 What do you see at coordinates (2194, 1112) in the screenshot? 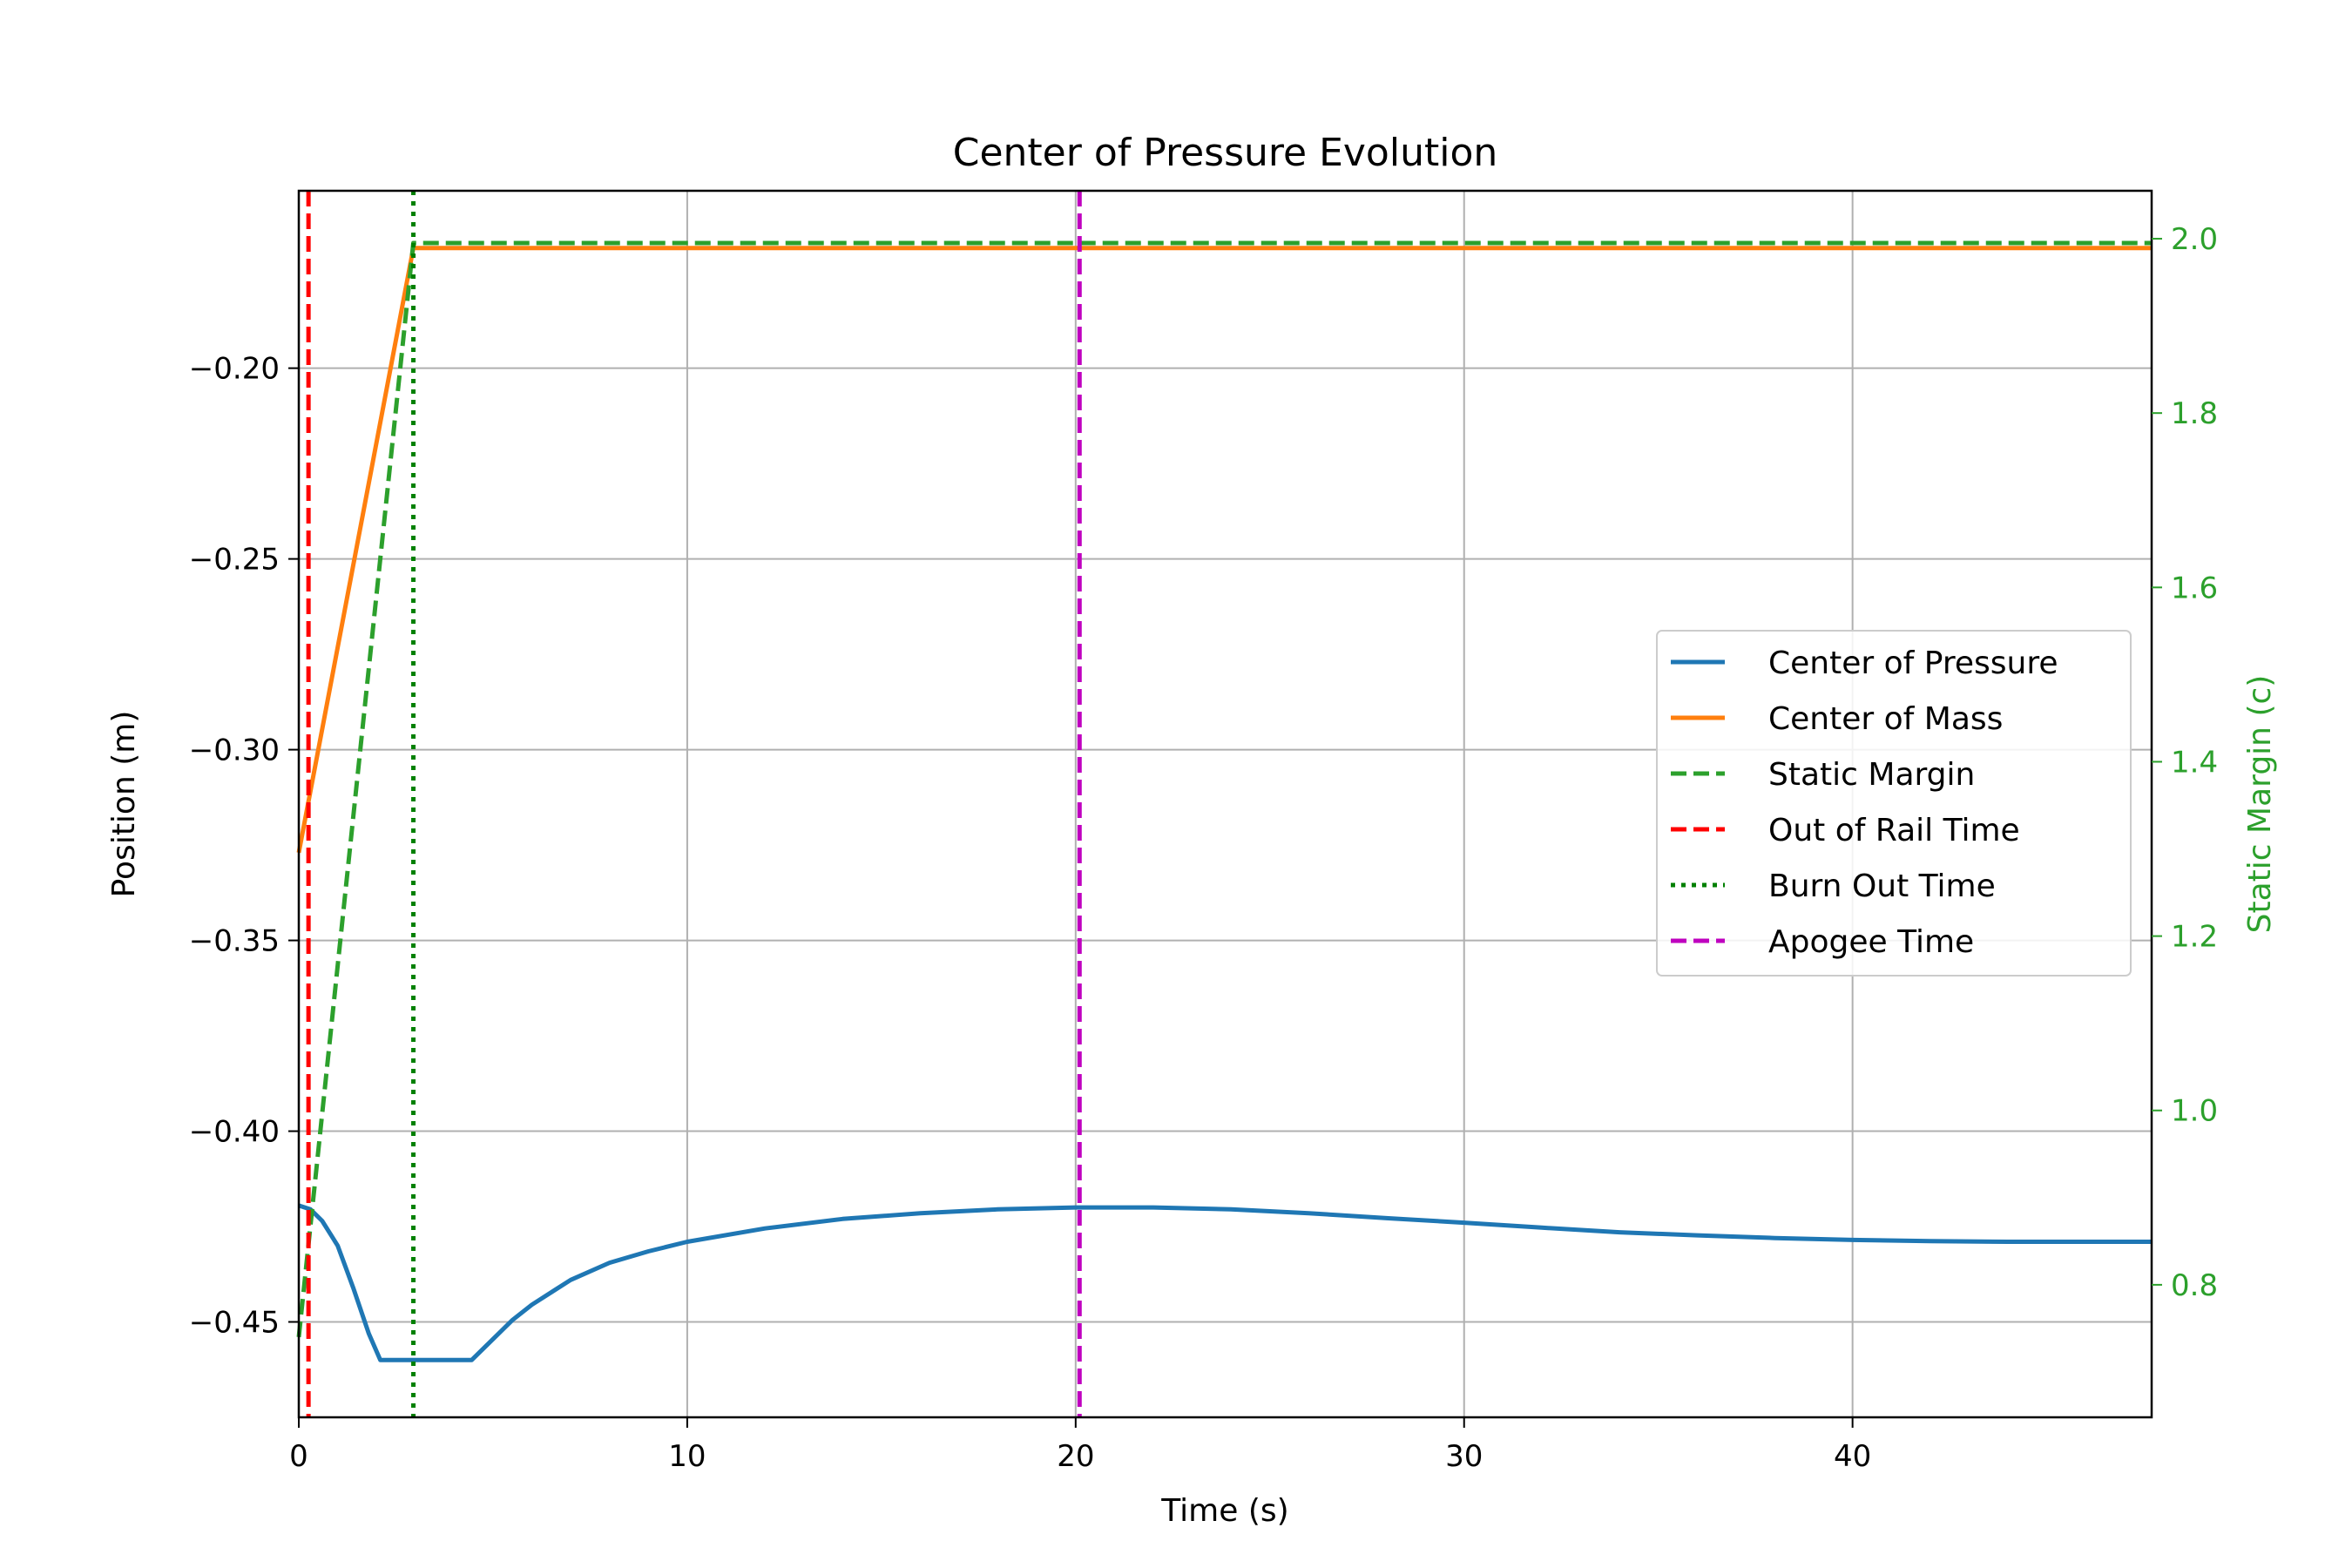
I see `y2-tick-label: 1.0` at bounding box center [2194, 1112].